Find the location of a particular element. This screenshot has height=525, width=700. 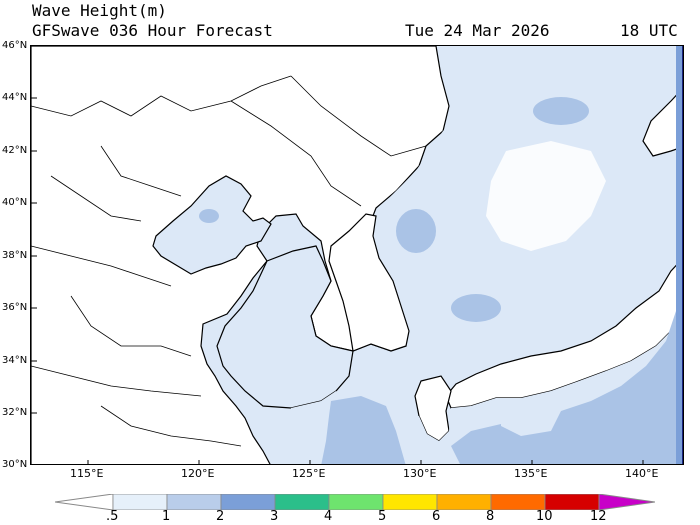

east-sea-wave-patch-west is located at coordinates (416, 231).